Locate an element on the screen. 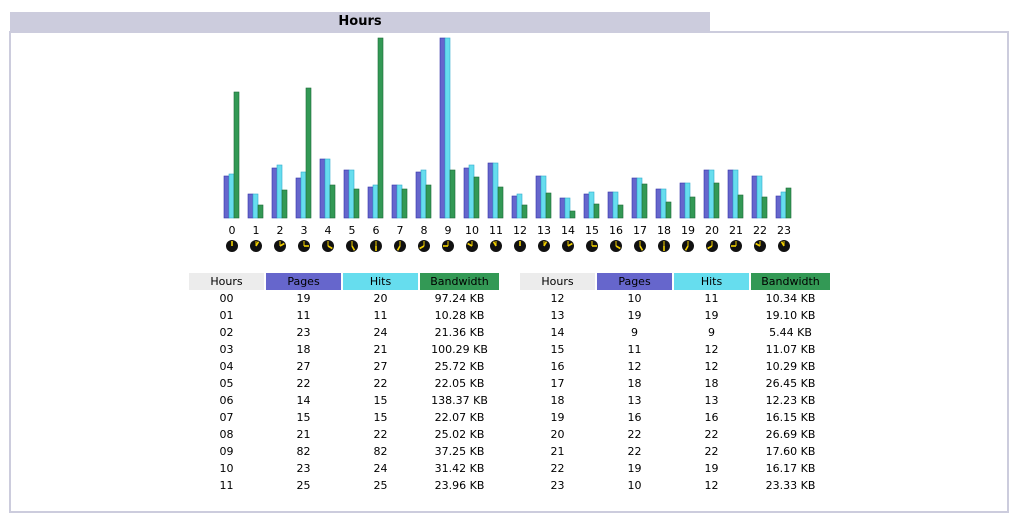 The height and width of the screenshot is (527, 1022). x-tick-label: 16 is located at coordinates (616, 230).